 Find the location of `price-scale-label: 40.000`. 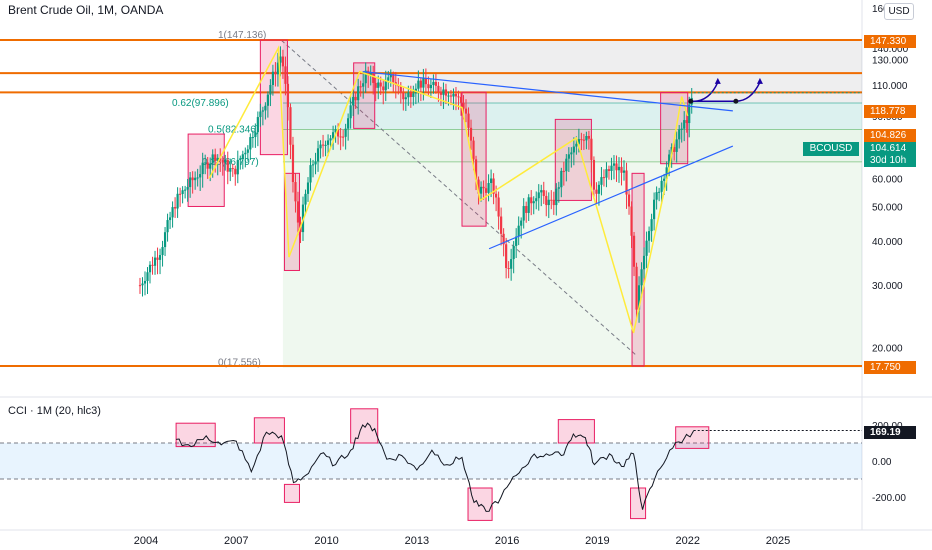

price-scale-label: 40.000 is located at coordinates (887, 242).